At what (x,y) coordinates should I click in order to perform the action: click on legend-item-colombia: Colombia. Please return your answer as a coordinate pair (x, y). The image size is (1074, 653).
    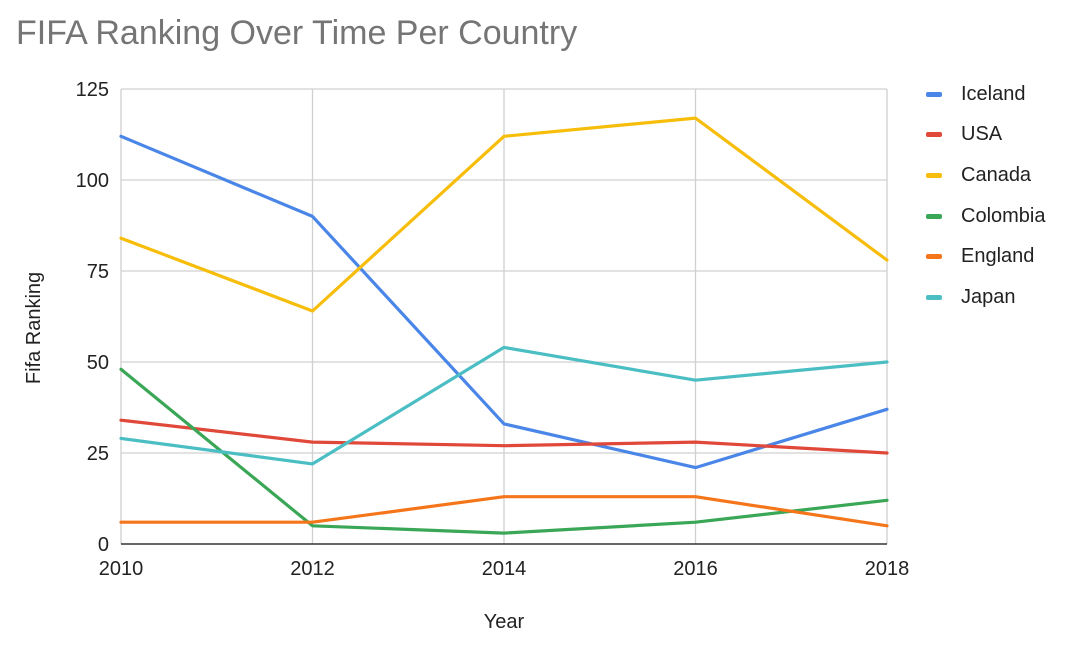
    Looking at the image, I should click on (985, 216).